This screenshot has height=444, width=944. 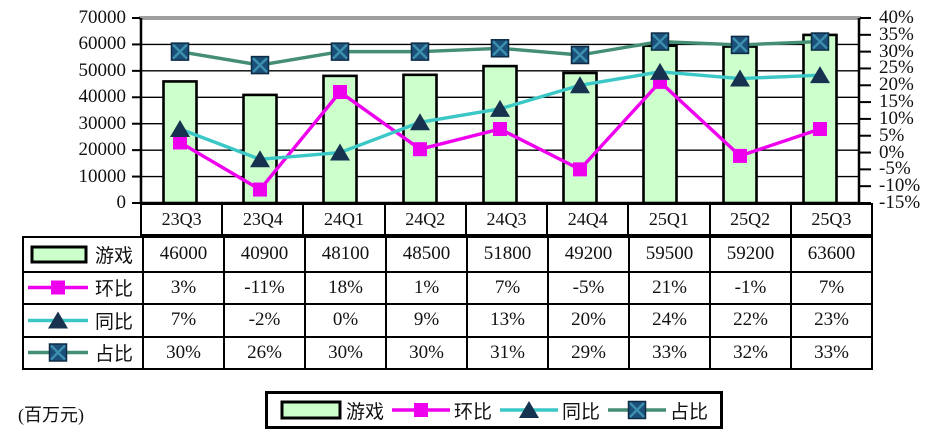 I want to click on table-cell-games-25Q3: 63600, so click(x=830, y=254).